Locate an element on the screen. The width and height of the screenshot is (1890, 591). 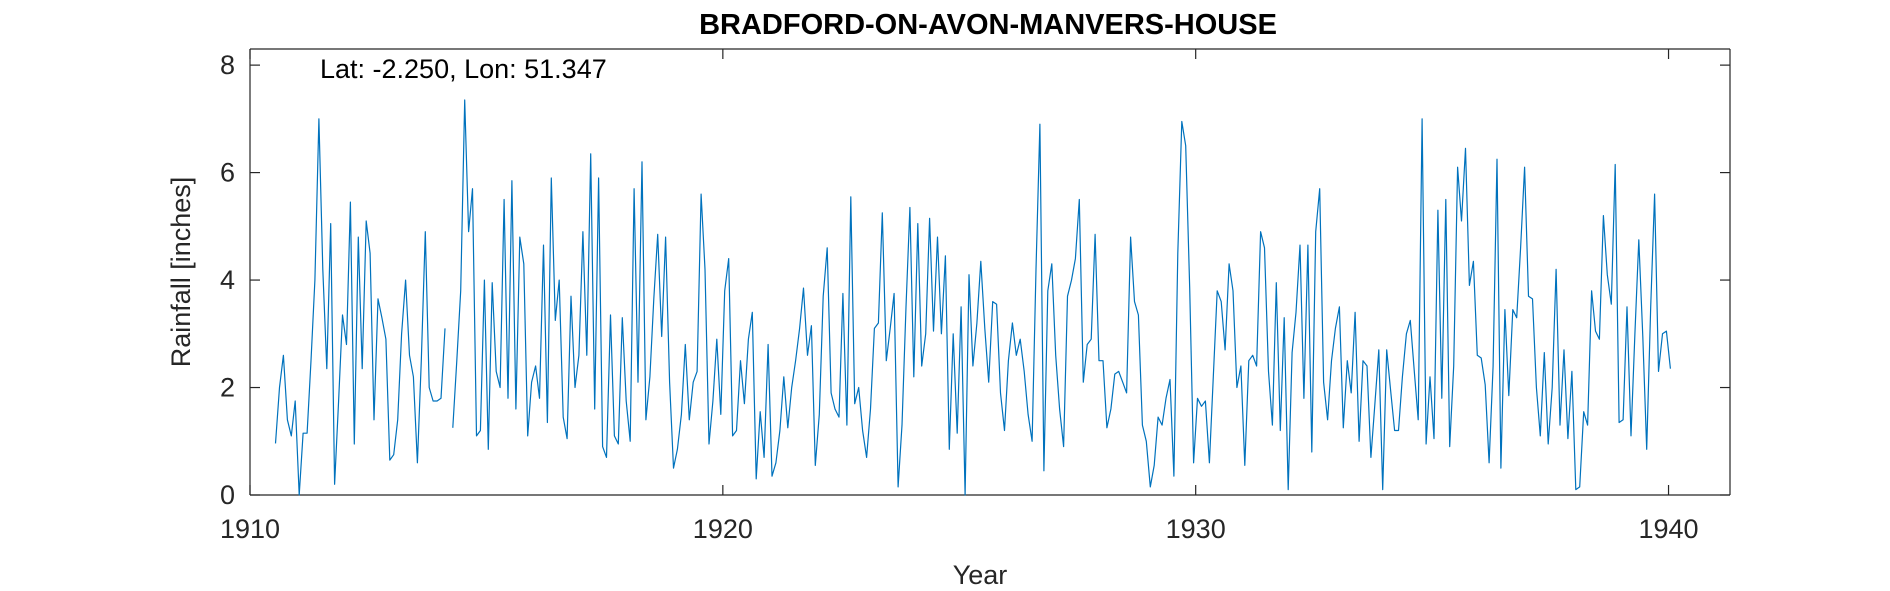
x-tick-label: 1910 is located at coordinates (250, 529).